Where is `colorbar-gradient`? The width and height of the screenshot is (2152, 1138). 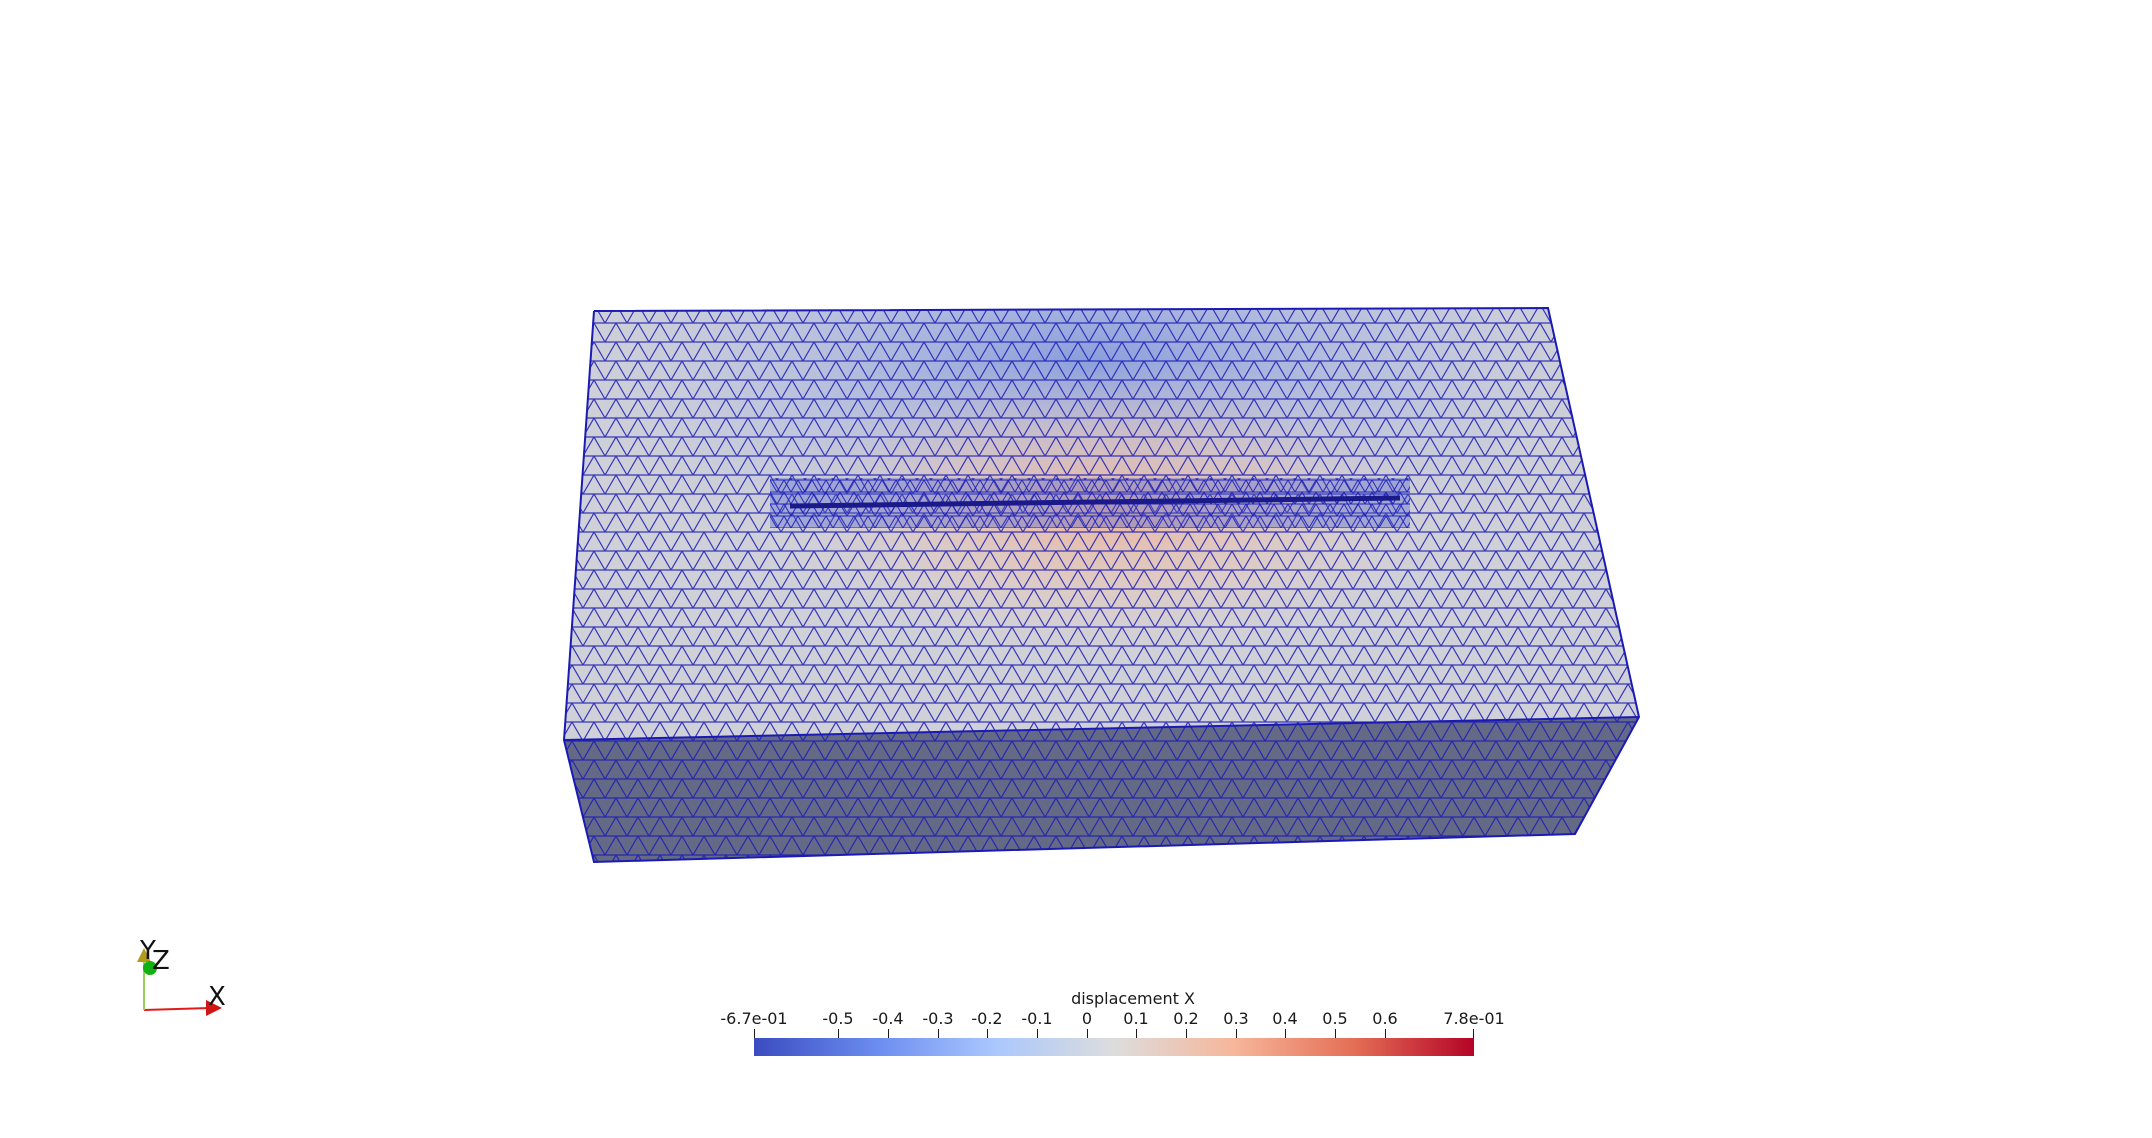
colorbar-gradient is located at coordinates (1114, 1047).